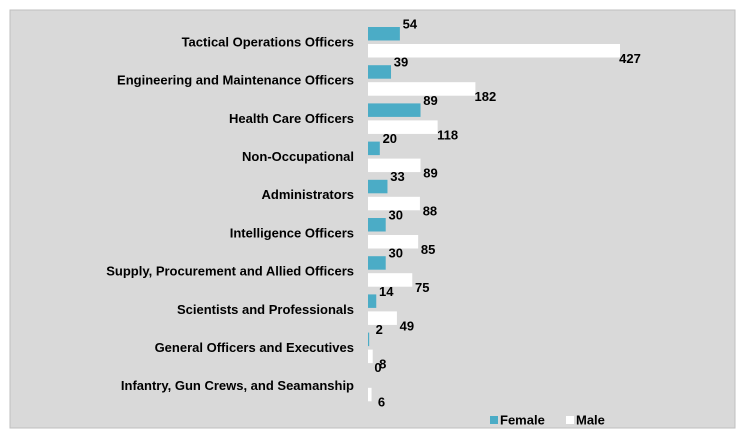 This screenshot has width=746, height=436. I want to click on value-label: 118, so click(447, 134).